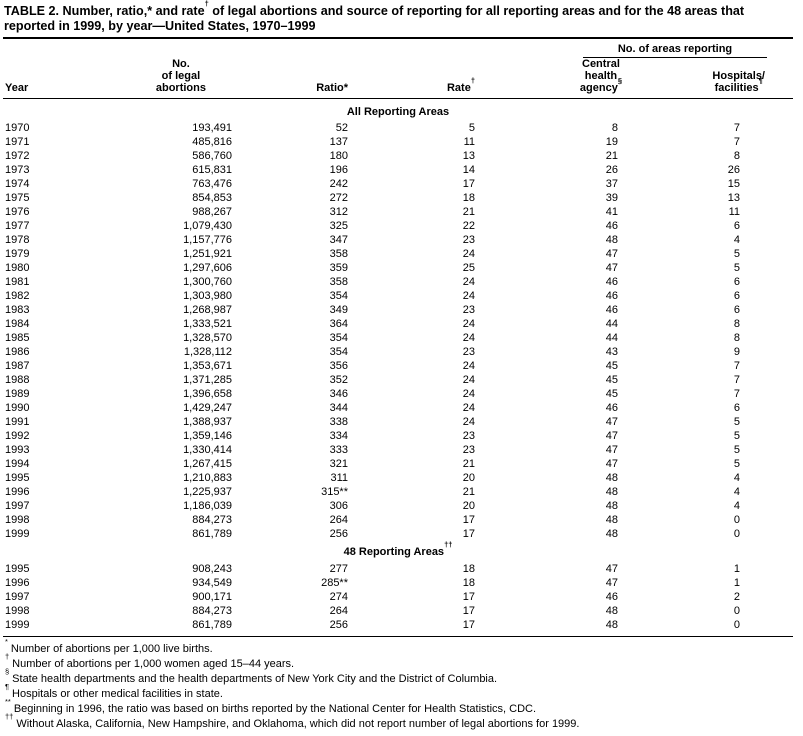 The image size is (803, 736). I want to click on cell-abortions: 1,330,414, so click(207, 450).